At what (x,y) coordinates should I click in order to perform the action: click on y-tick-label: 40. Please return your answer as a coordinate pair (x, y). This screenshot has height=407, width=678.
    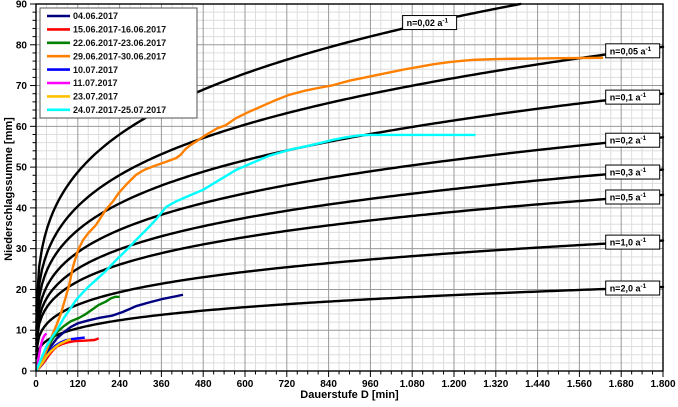
    Looking at the image, I should click on (22, 208).